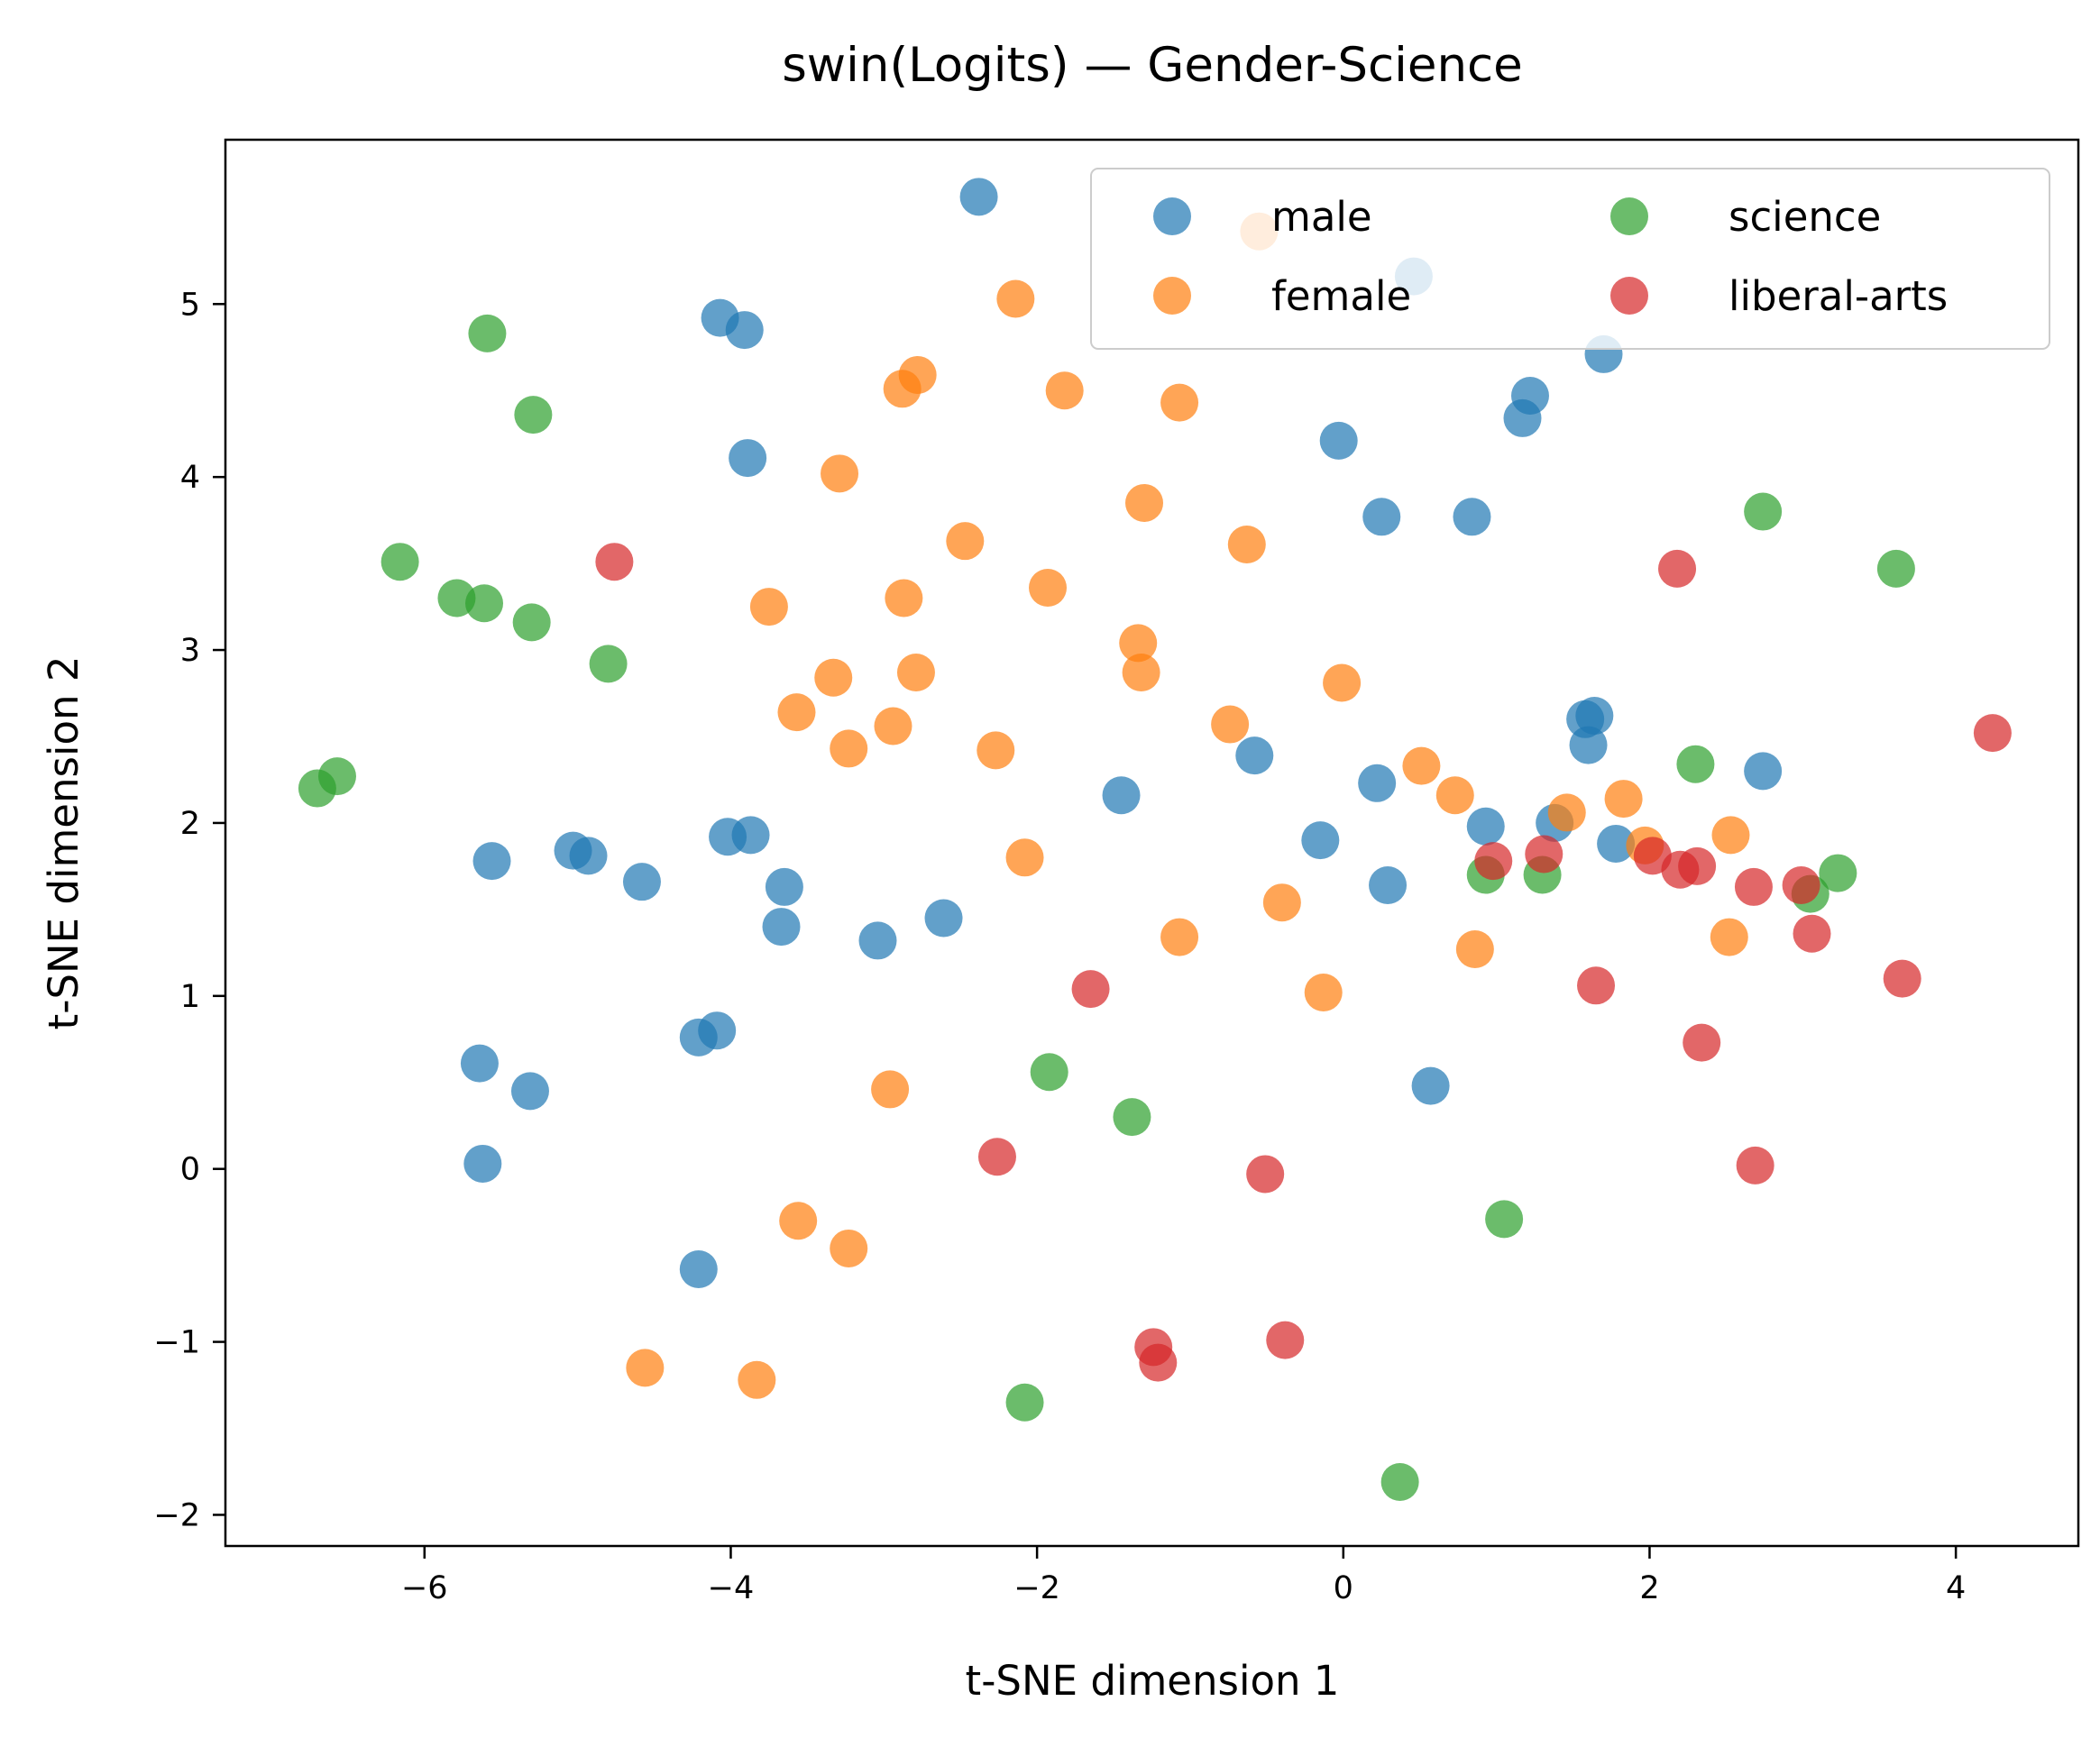  I want to click on x-tick-label: −2, so click(1036, 1588).